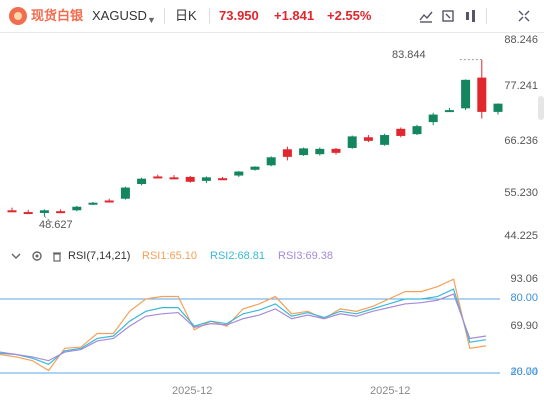 The height and width of the screenshot is (405, 544). Describe the element at coordinates (37, 256) in the screenshot. I see `settings-gear-icon` at that location.